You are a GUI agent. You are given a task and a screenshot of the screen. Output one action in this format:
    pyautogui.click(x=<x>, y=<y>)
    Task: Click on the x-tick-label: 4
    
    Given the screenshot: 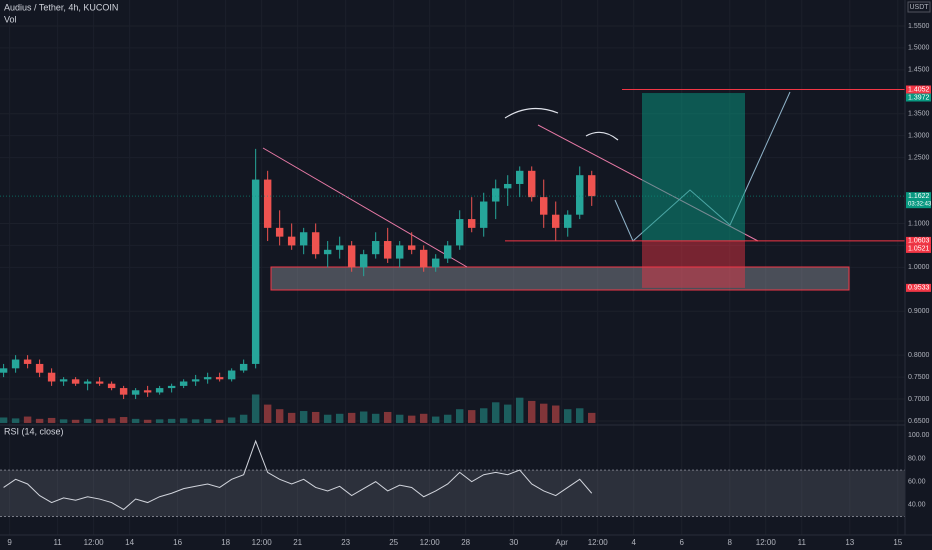 What is the action you would take?
    pyautogui.click(x=634, y=542)
    